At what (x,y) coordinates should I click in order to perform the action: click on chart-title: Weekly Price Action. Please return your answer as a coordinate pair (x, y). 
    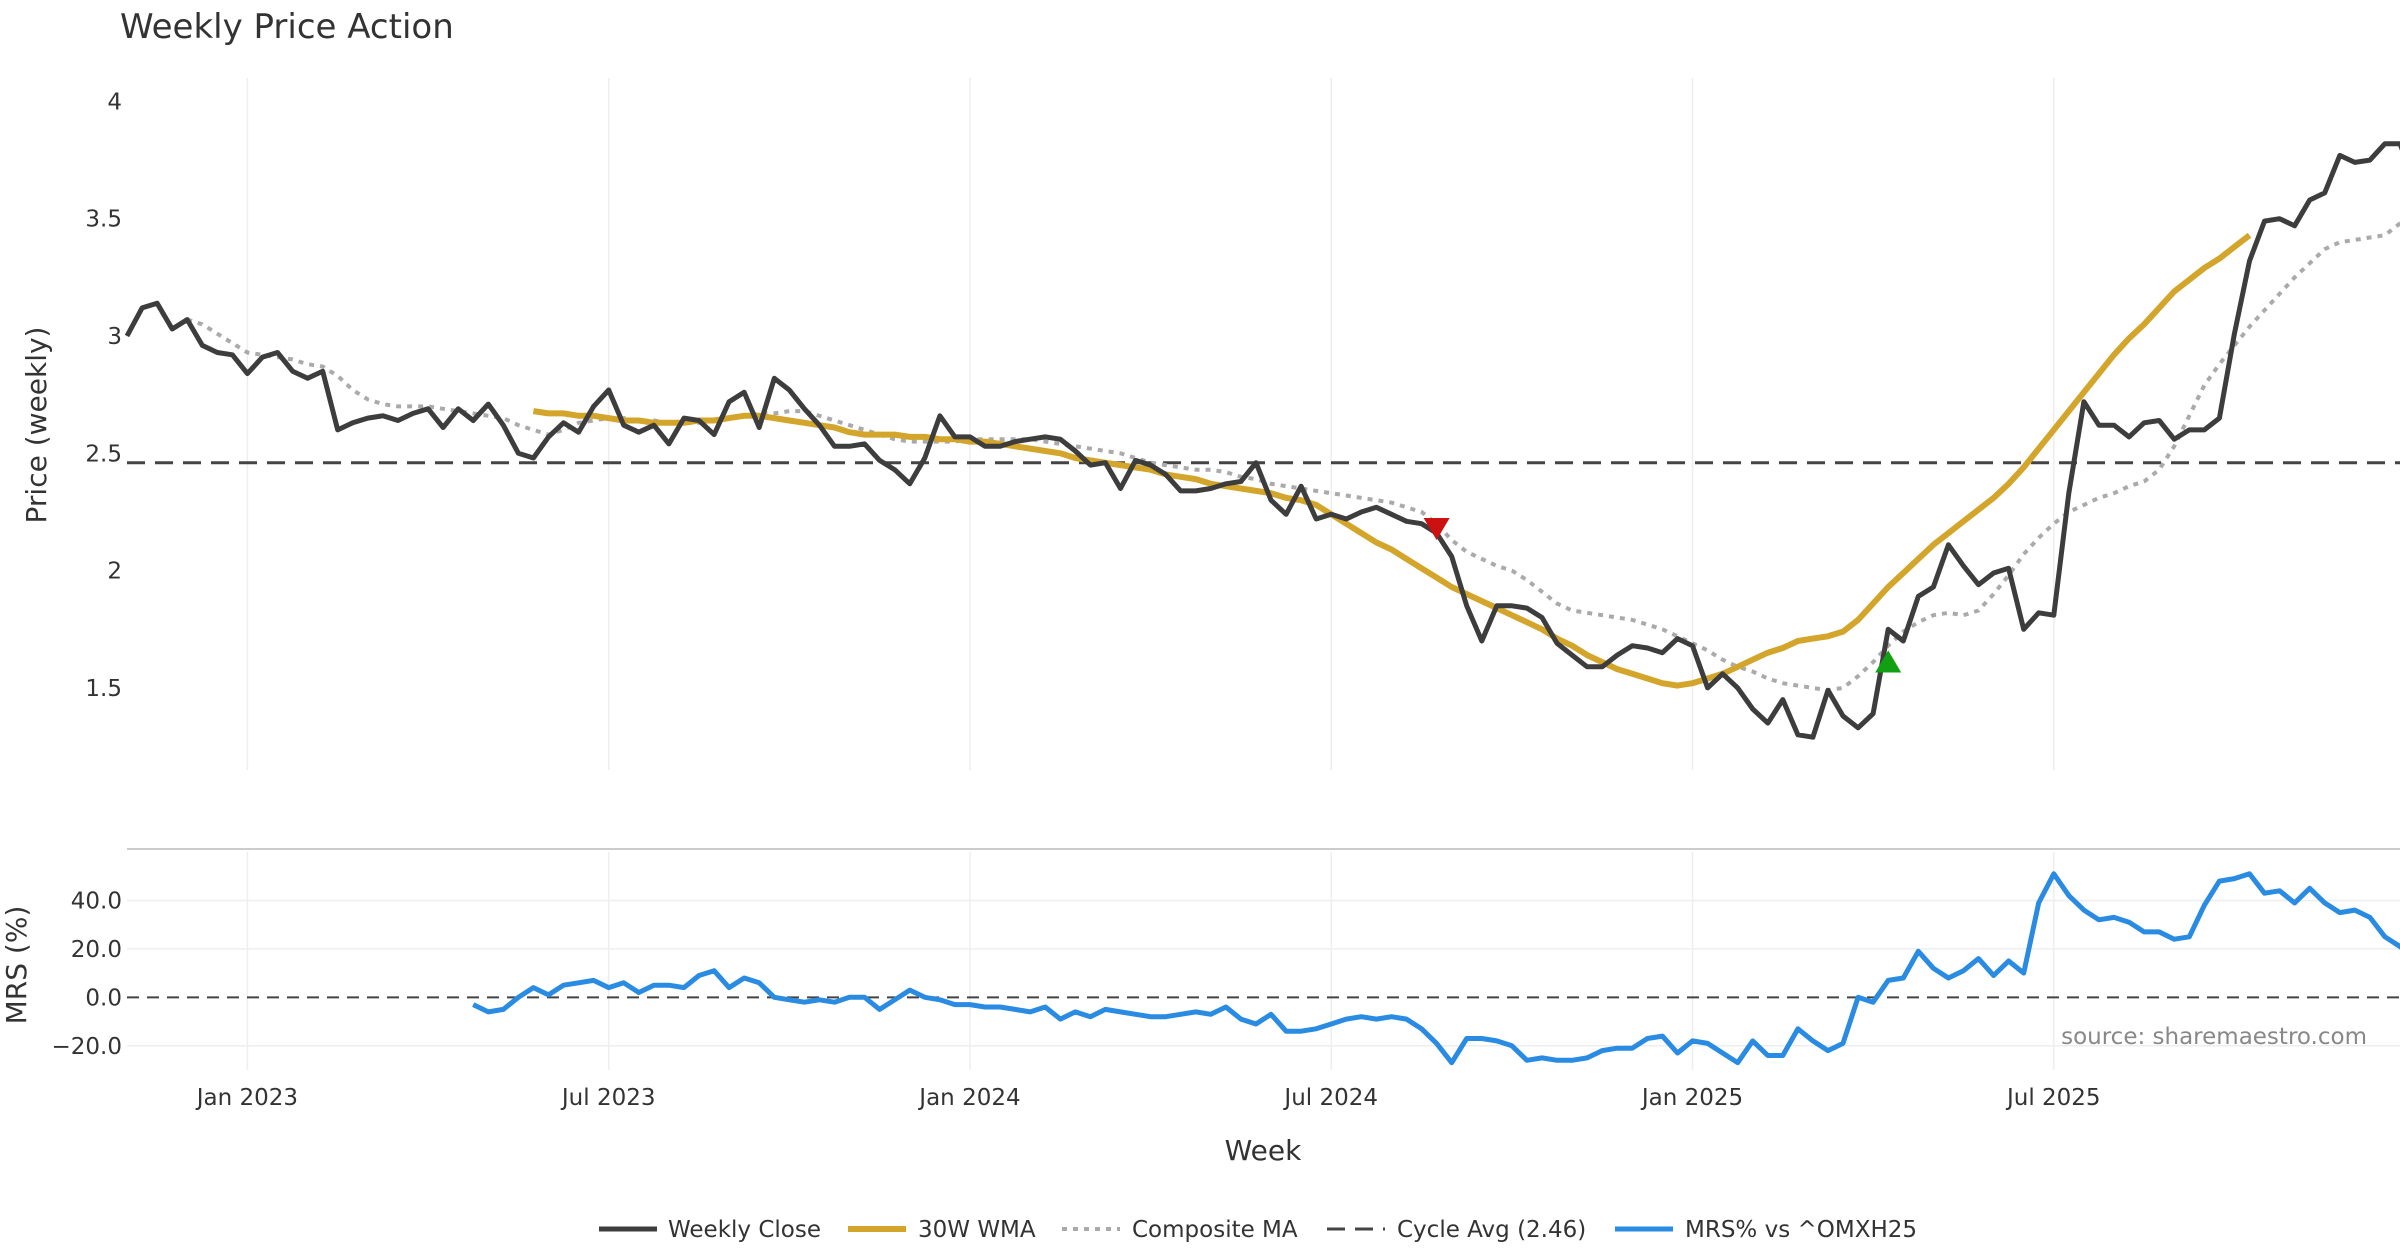
    Looking at the image, I should click on (287, 27).